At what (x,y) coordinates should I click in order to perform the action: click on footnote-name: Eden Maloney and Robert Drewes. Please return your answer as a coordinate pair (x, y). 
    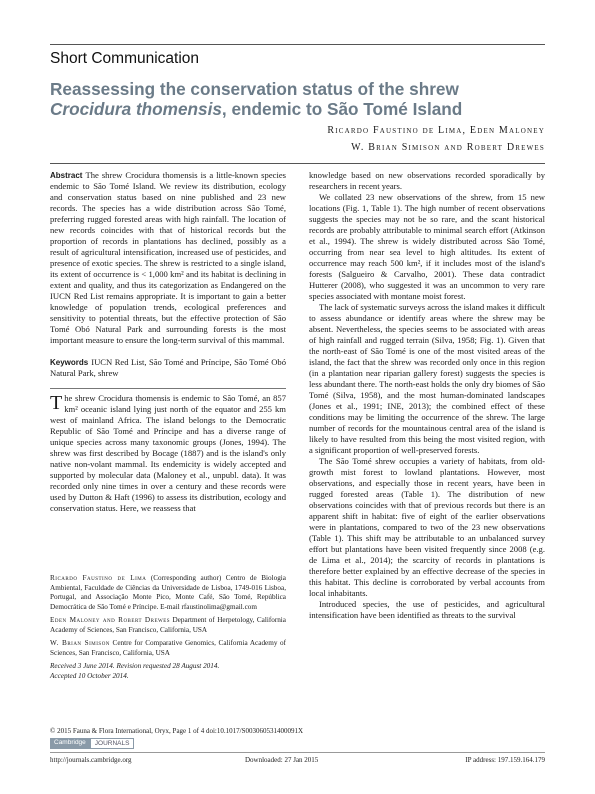
    Looking at the image, I should click on (110, 620).